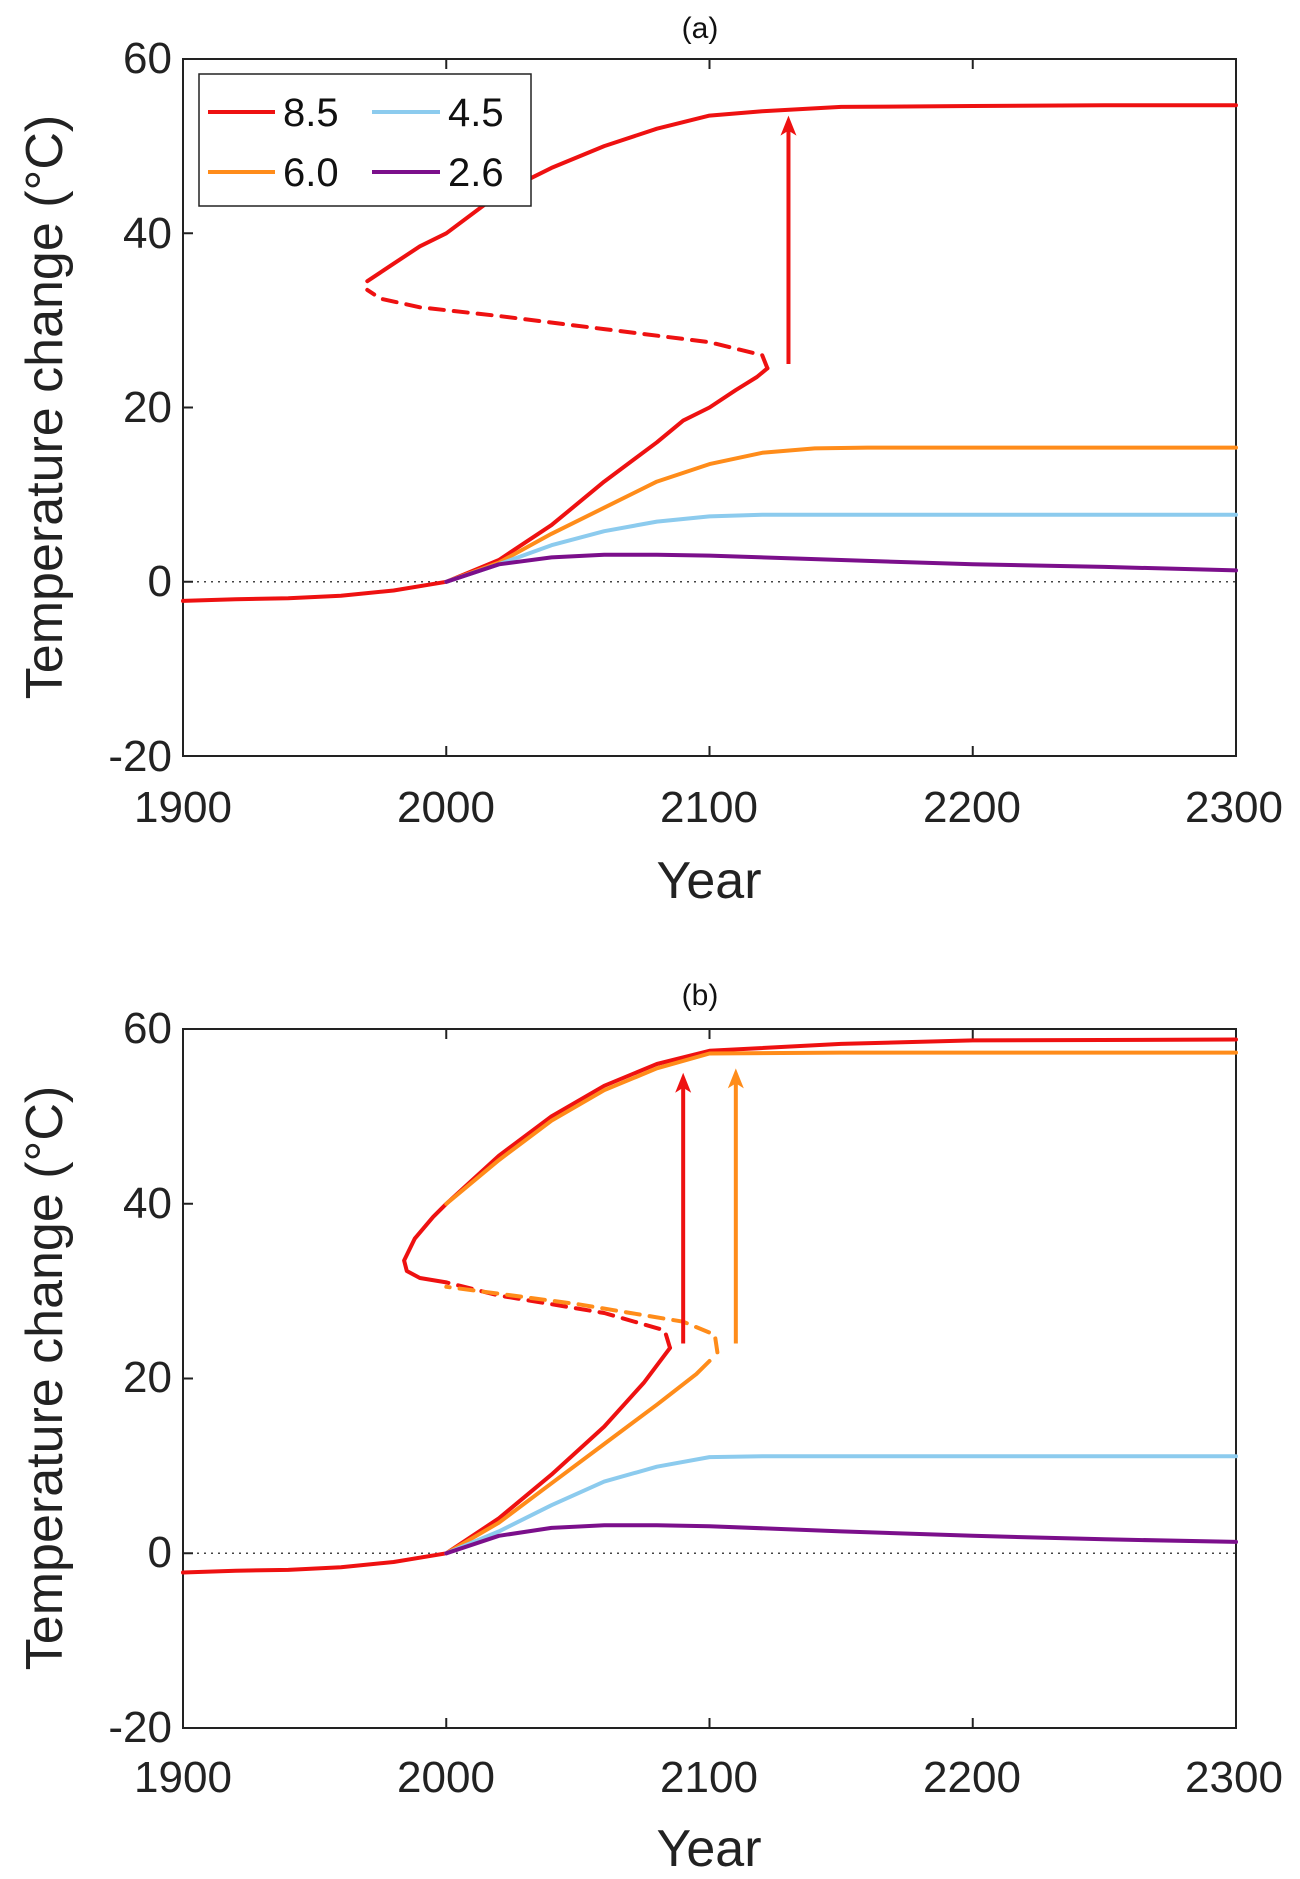  What do you see at coordinates (311, 113) in the screenshot?
I see `legend-label-8-5: 8.5` at bounding box center [311, 113].